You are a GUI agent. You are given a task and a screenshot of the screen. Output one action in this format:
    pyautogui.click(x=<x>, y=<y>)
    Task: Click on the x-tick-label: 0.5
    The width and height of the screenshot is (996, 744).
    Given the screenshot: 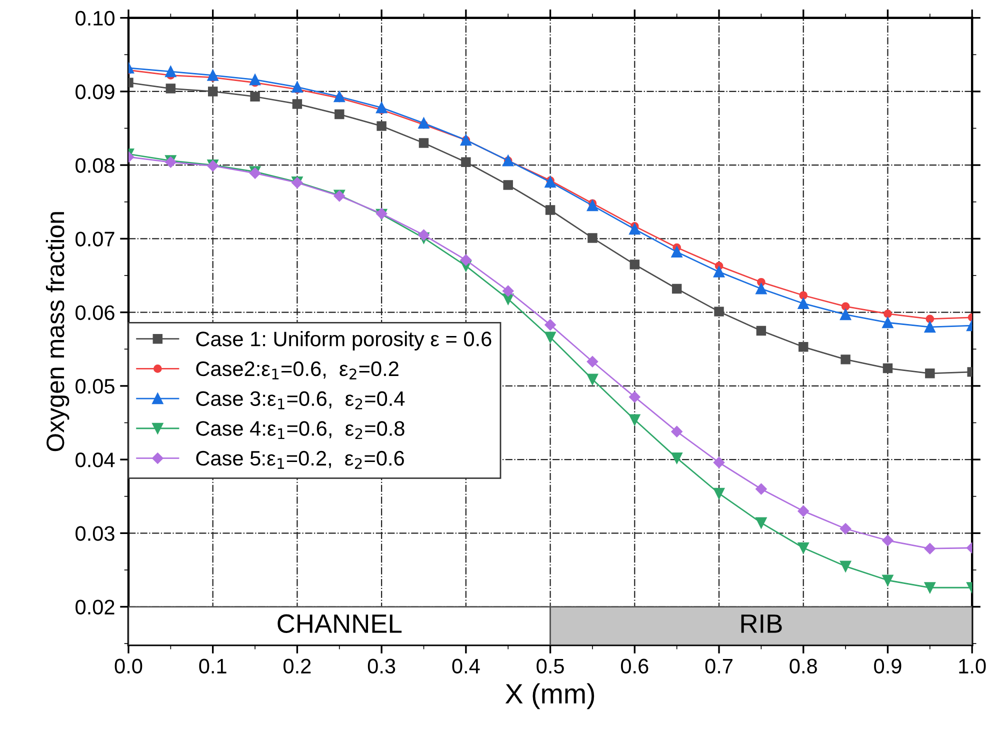 What is the action you would take?
    pyautogui.click(x=550, y=666)
    